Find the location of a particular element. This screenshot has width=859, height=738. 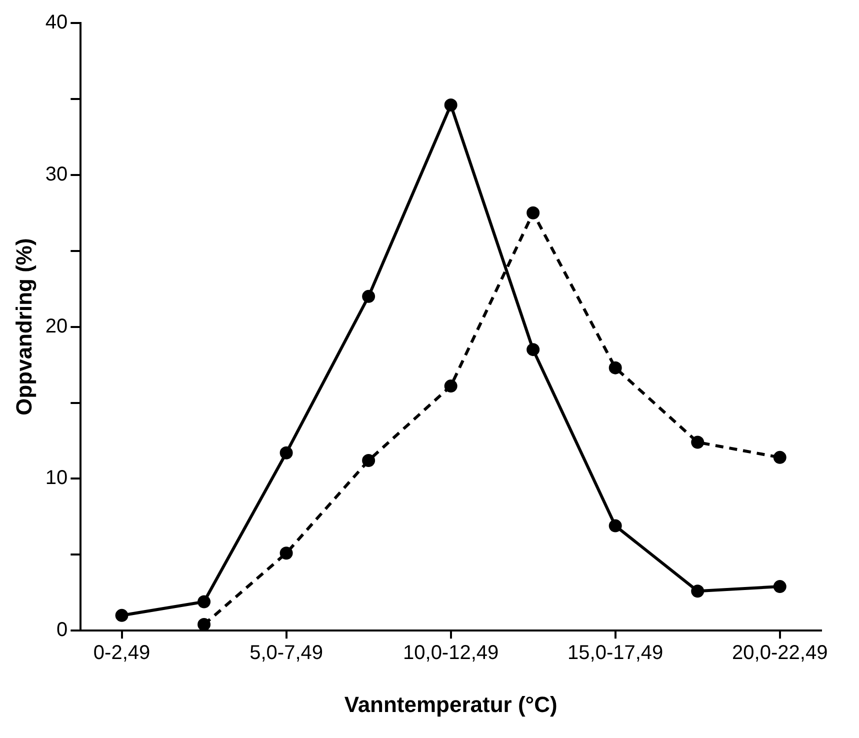

y-tick-label: 10 is located at coordinates (56, 478).